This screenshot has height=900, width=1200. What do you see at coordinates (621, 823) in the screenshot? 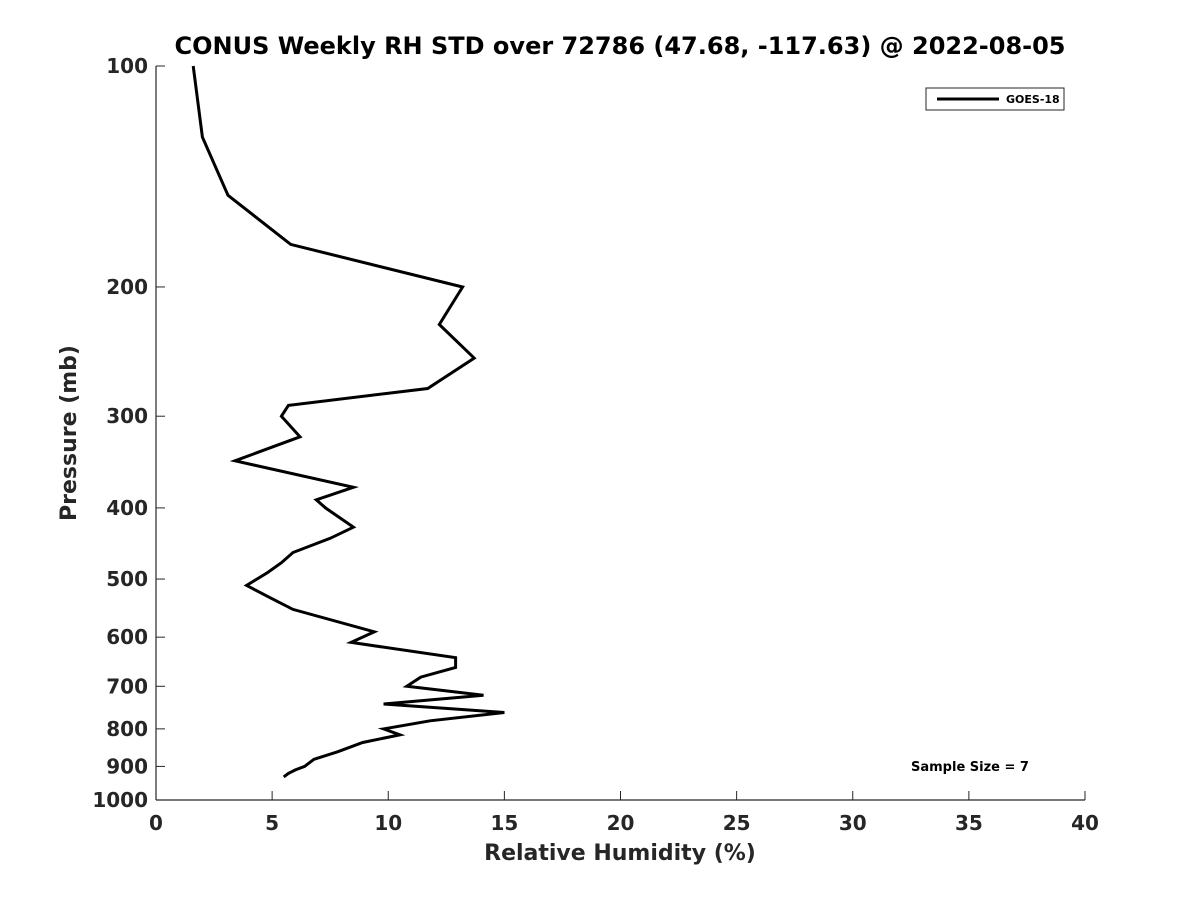
I see `x-tick-label: 20` at bounding box center [621, 823].